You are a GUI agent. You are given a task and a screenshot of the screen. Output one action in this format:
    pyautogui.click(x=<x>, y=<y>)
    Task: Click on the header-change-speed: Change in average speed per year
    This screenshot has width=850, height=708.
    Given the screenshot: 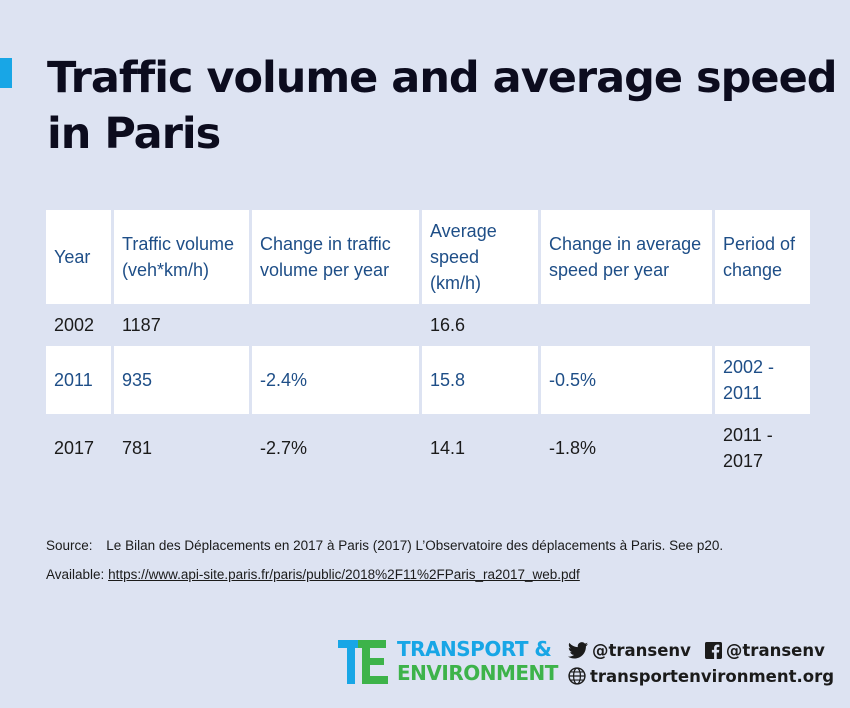 What is the action you would take?
    pyautogui.click(x=626, y=257)
    